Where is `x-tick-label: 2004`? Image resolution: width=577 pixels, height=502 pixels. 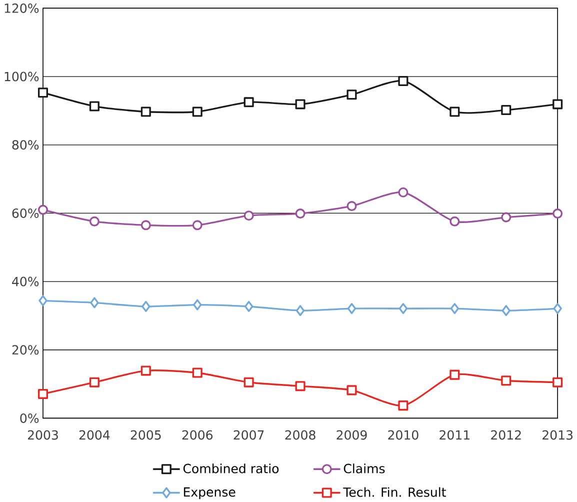 x-tick-label: 2004 is located at coordinates (94, 435).